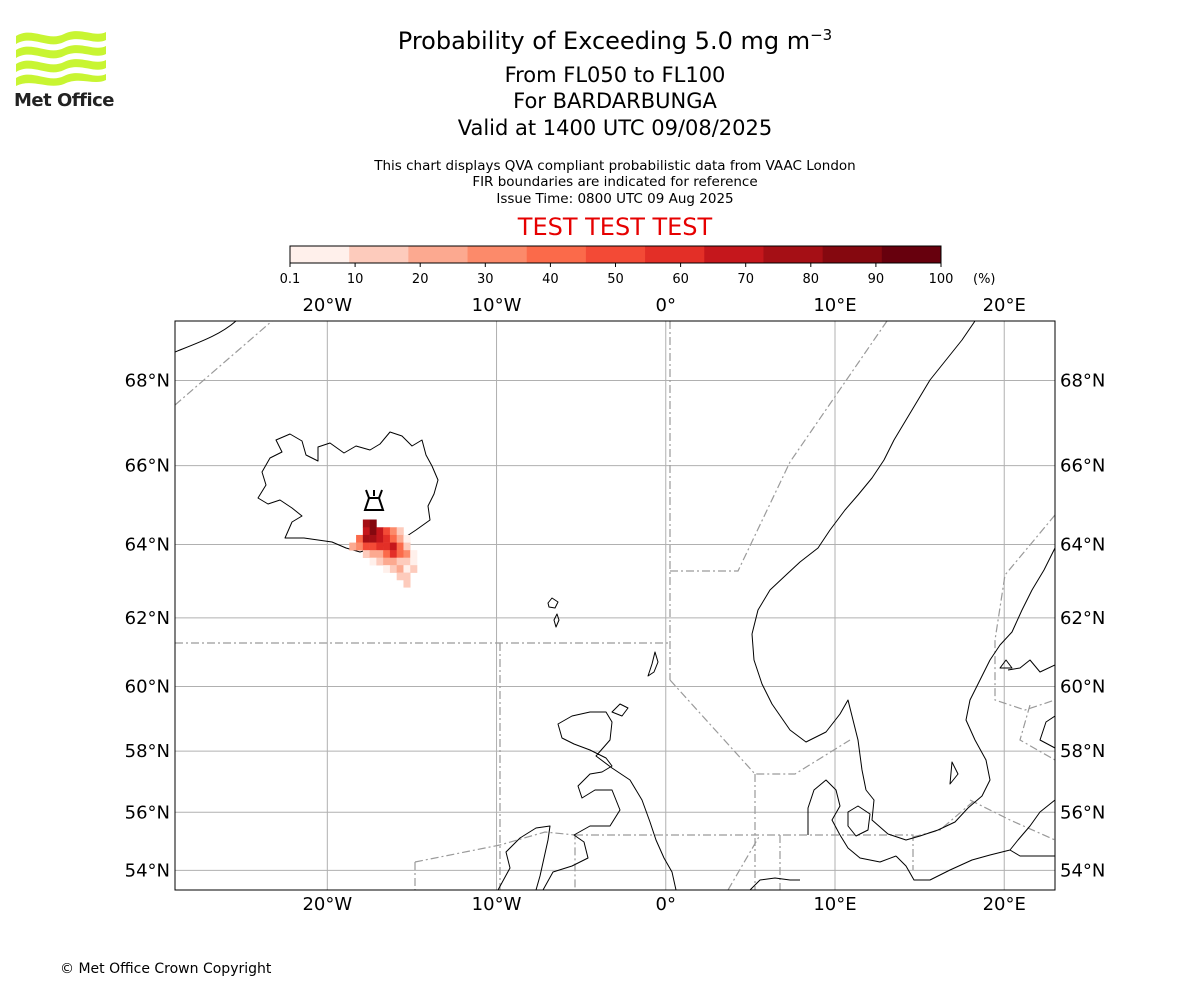  Describe the element at coordinates (147, 870) in the screenshot. I see `lat-label-left: 54°N` at that location.